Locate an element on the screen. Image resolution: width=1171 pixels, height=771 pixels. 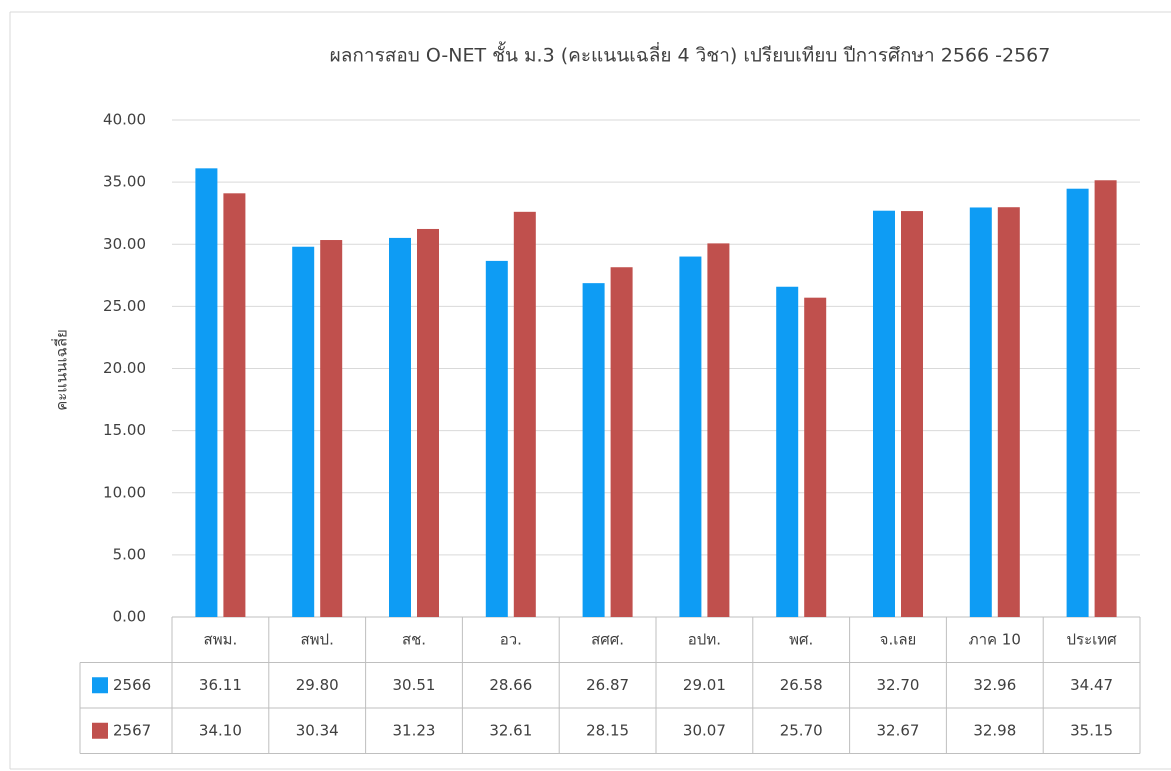
table-value: 29.01 is located at coordinates (704, 685).